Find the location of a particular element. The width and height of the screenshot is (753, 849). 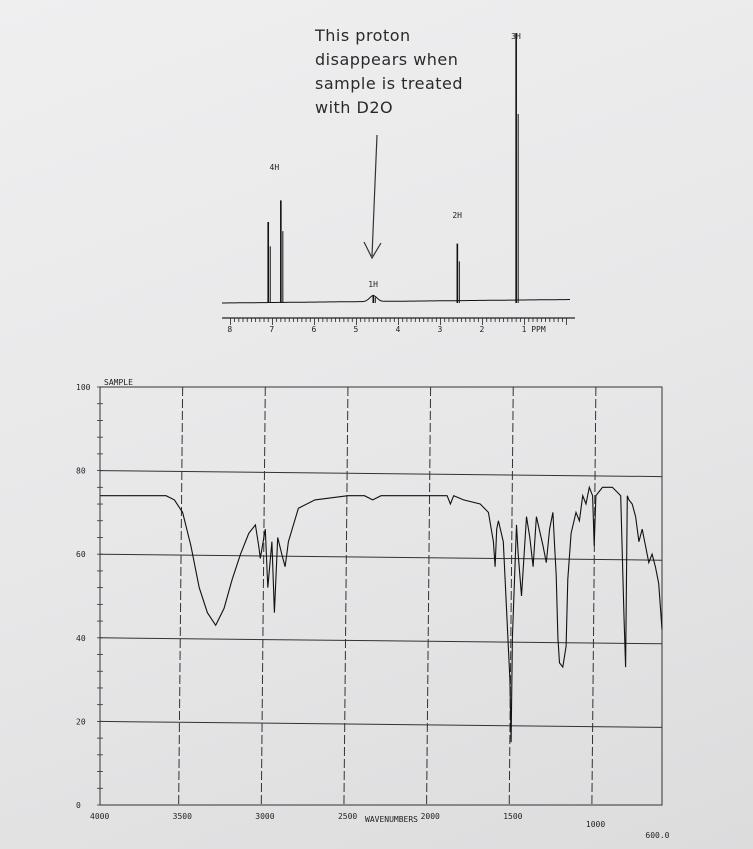

nmr-tick-label: 8 is located at coordinates (229, 329).